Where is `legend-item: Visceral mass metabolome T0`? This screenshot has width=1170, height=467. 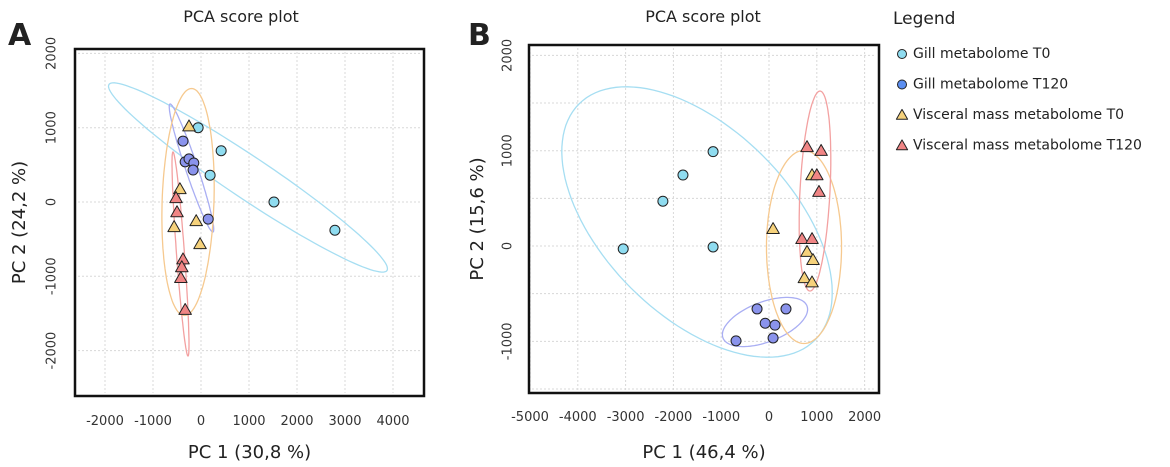
legend-item: Visceral mass metabolome T0 is located at coordinates (1009, 115).